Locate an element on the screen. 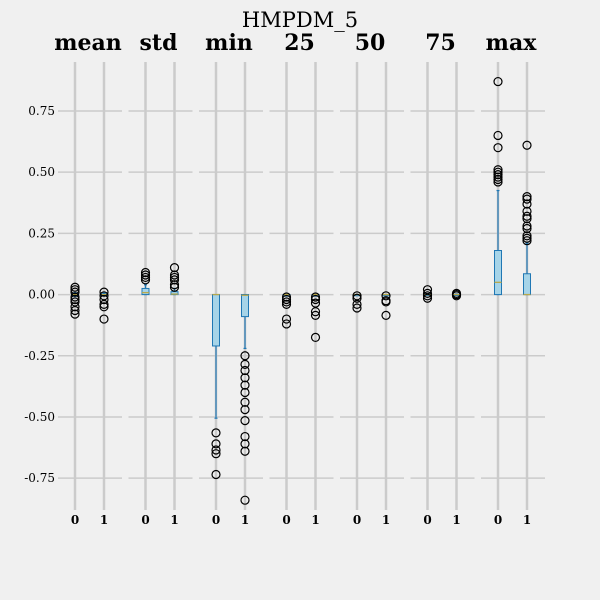  chart-title: HMPDM_5 is located at coordinates (300, 20).